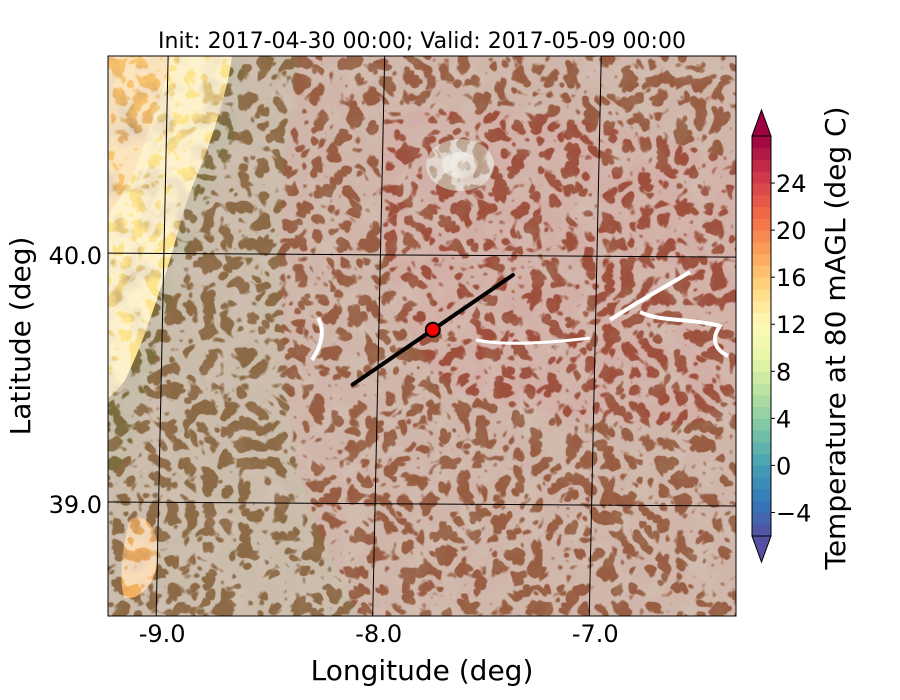  What do you see at coordinates (791, 184) in the screenshot?
I see `colorbar-tick-label-7: 24` at bounding box center [791, 184].